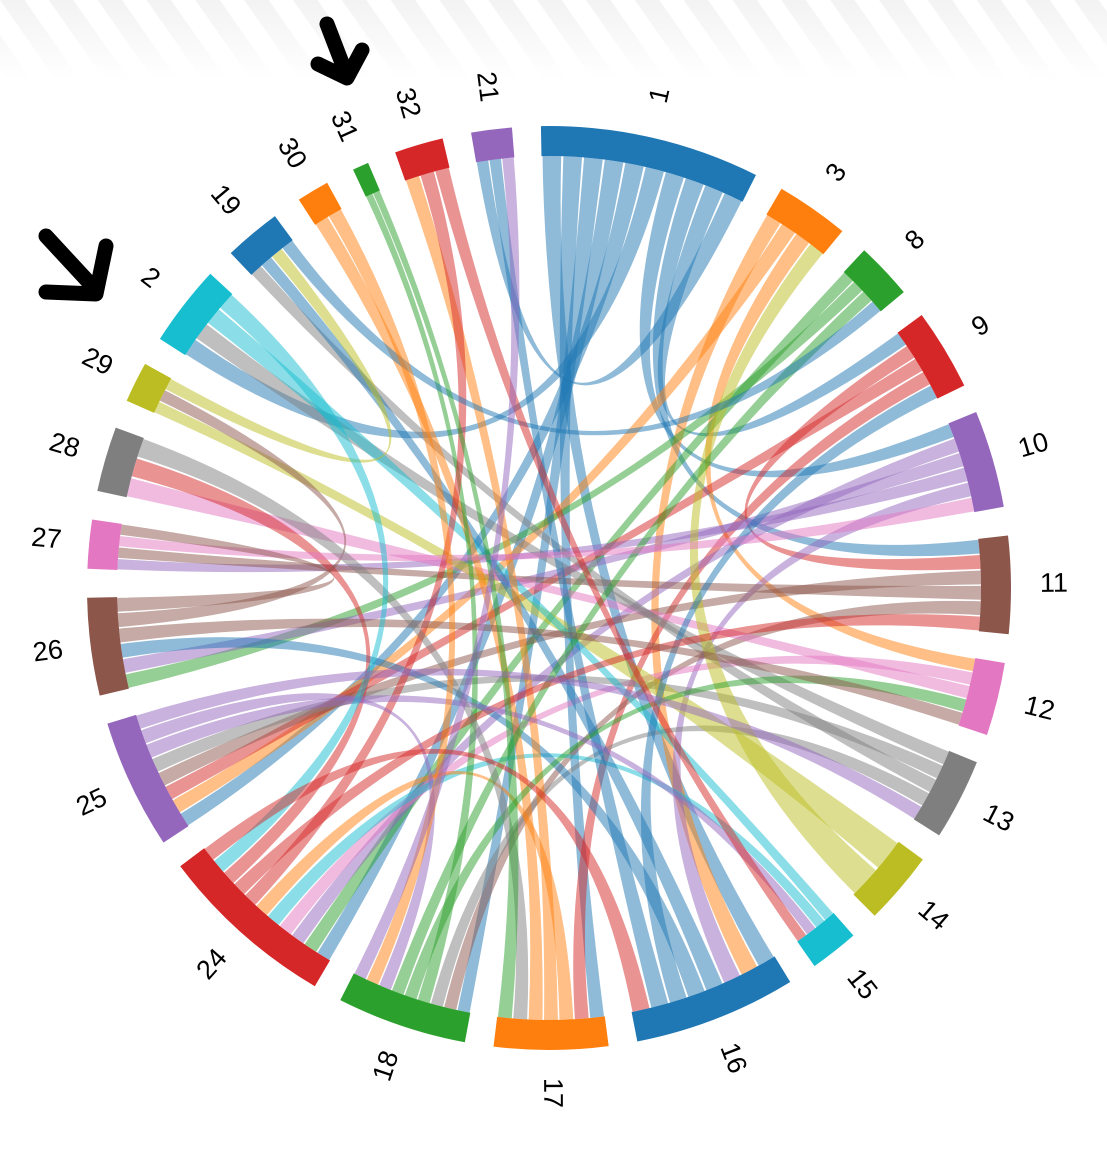 The height and width of the screenshot is (1160, 1107). I want to click on group-label: 17, so click(553, 1093).